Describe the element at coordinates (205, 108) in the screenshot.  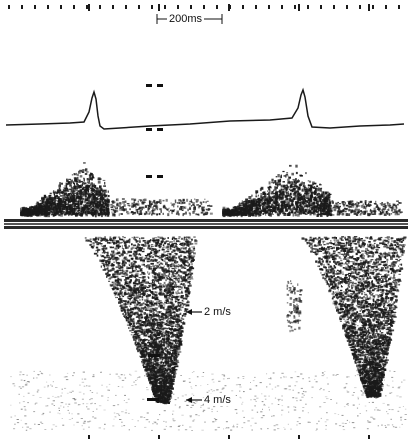
I see `ecg-trace` at that location.